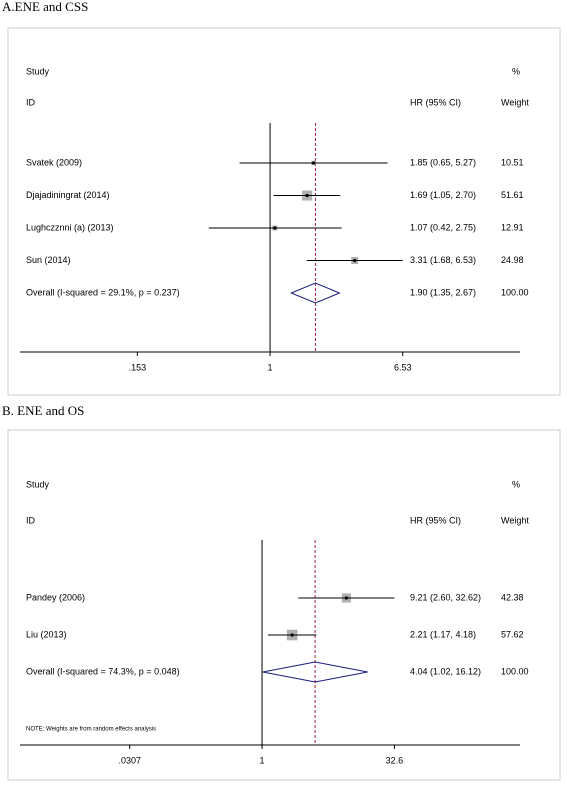 The image size is (567, 787). Describe the element at coordinates (103, 671) in the screenshot. I see `overall-label: Overall (I-squared = 74.3%, p = 0.048)` at that location.